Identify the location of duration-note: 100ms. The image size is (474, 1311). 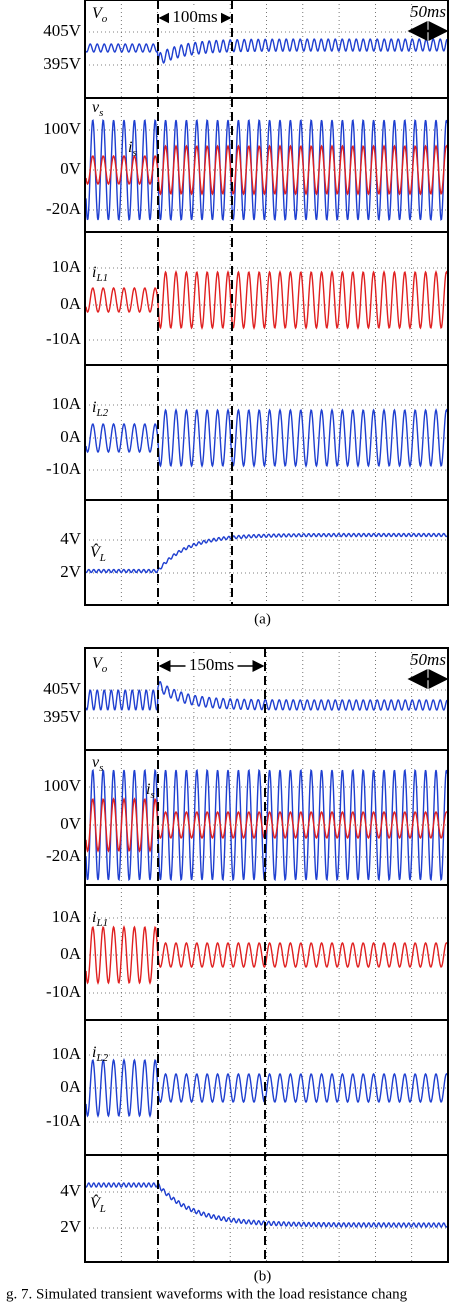
(194, 16).